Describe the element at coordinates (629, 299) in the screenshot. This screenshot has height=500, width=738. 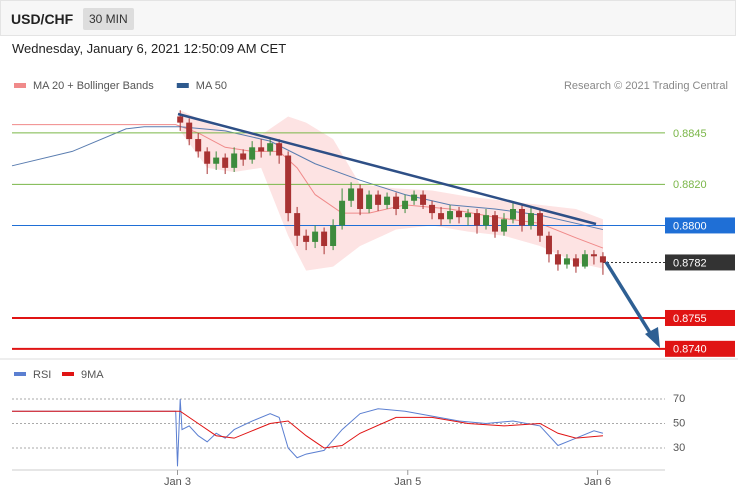
I see `forecast-arrow` at that location.